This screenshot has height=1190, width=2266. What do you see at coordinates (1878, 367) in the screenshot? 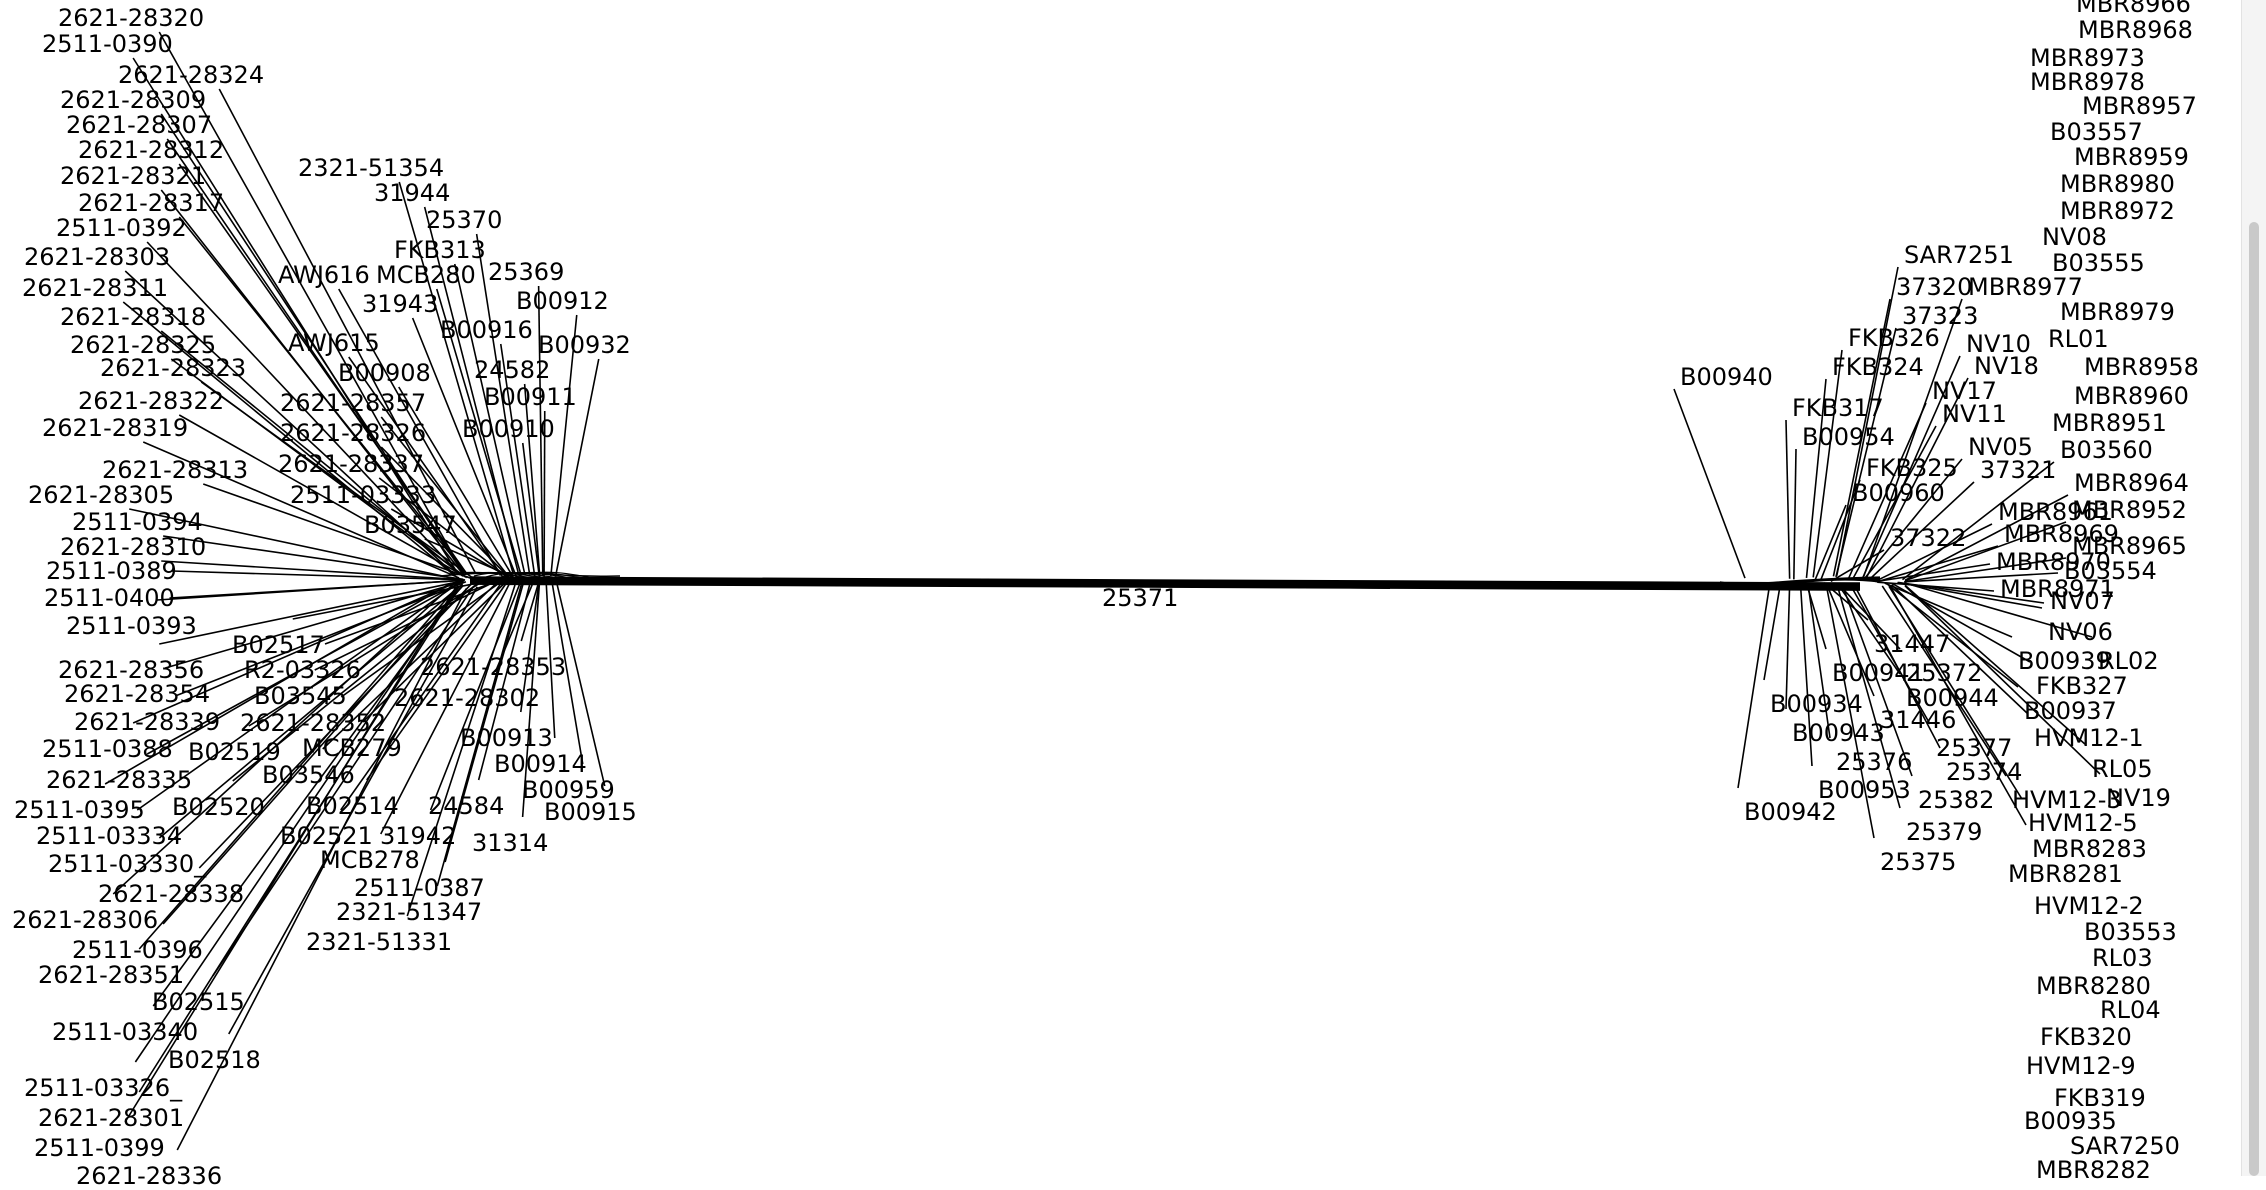
I see `right-taxon-label: FKB324` at bounding box center [1878, 367].